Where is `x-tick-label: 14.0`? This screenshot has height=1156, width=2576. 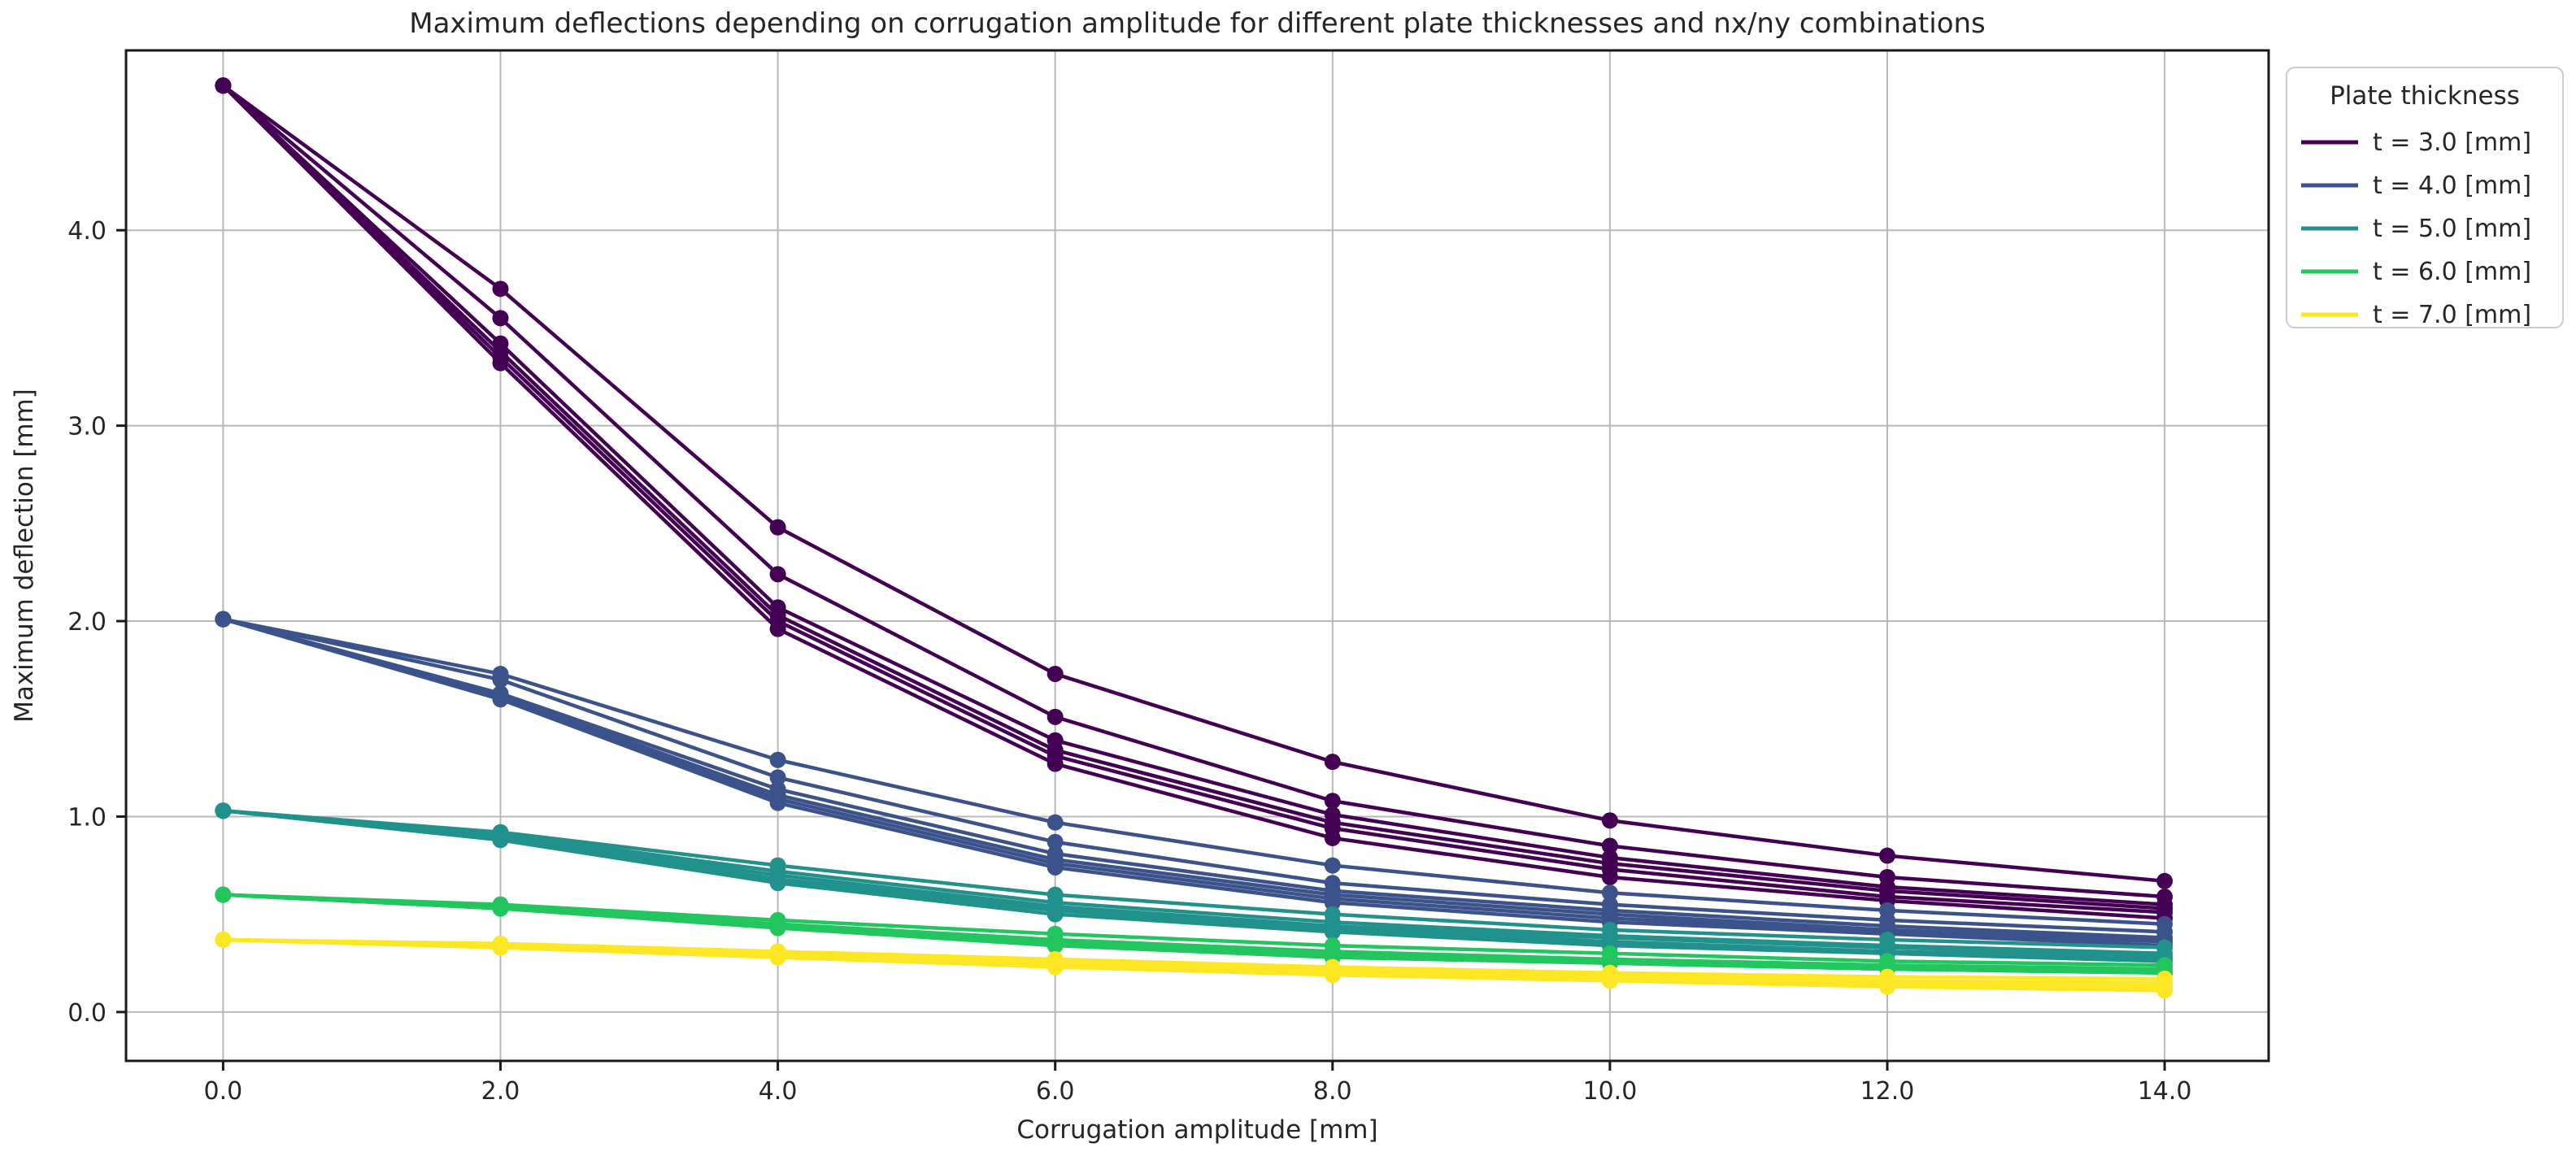
x-tick-label: 14.0 is located at coordinates (2165, 1091).